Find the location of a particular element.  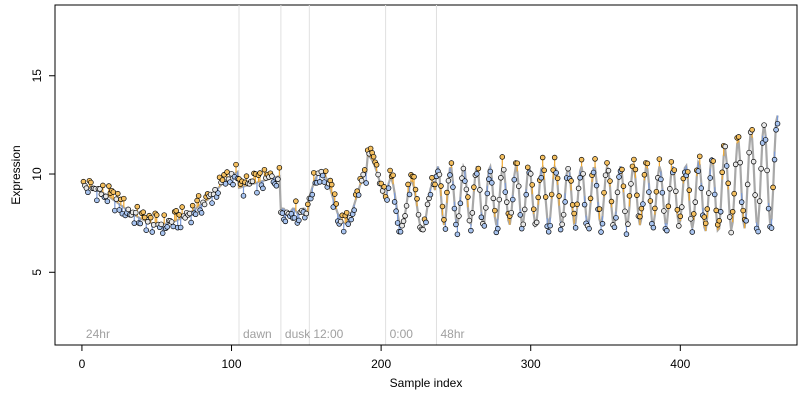

region-labels: 24hr dawn dusk 12:00 0:00 48hr is located at coordinates (275, 334).